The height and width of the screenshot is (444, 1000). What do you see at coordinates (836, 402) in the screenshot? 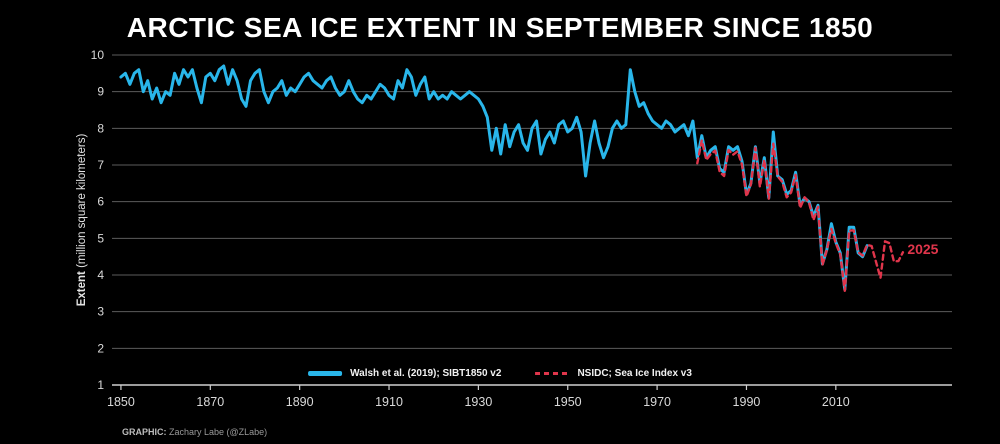
I see `x-tick-label: 2010` at bounding box center [836, 402].